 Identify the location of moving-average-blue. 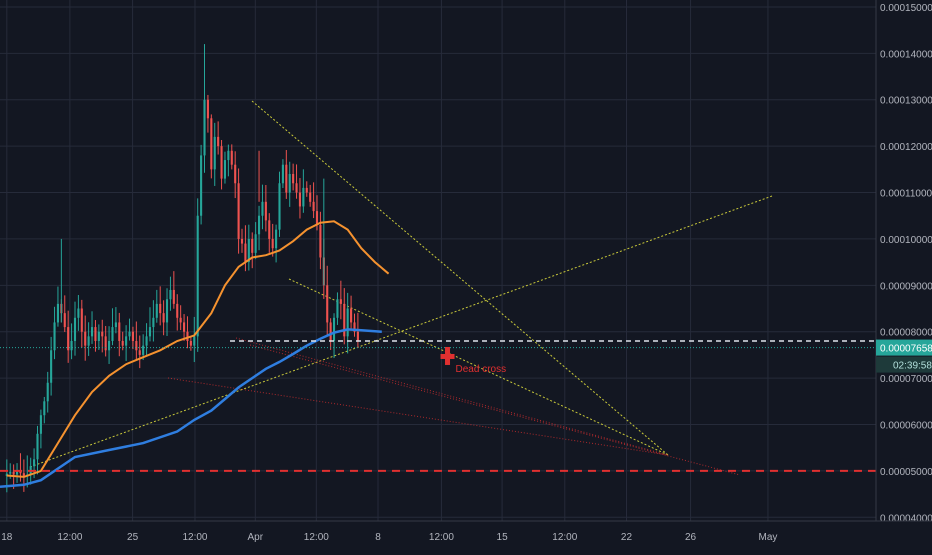
(191, 408).